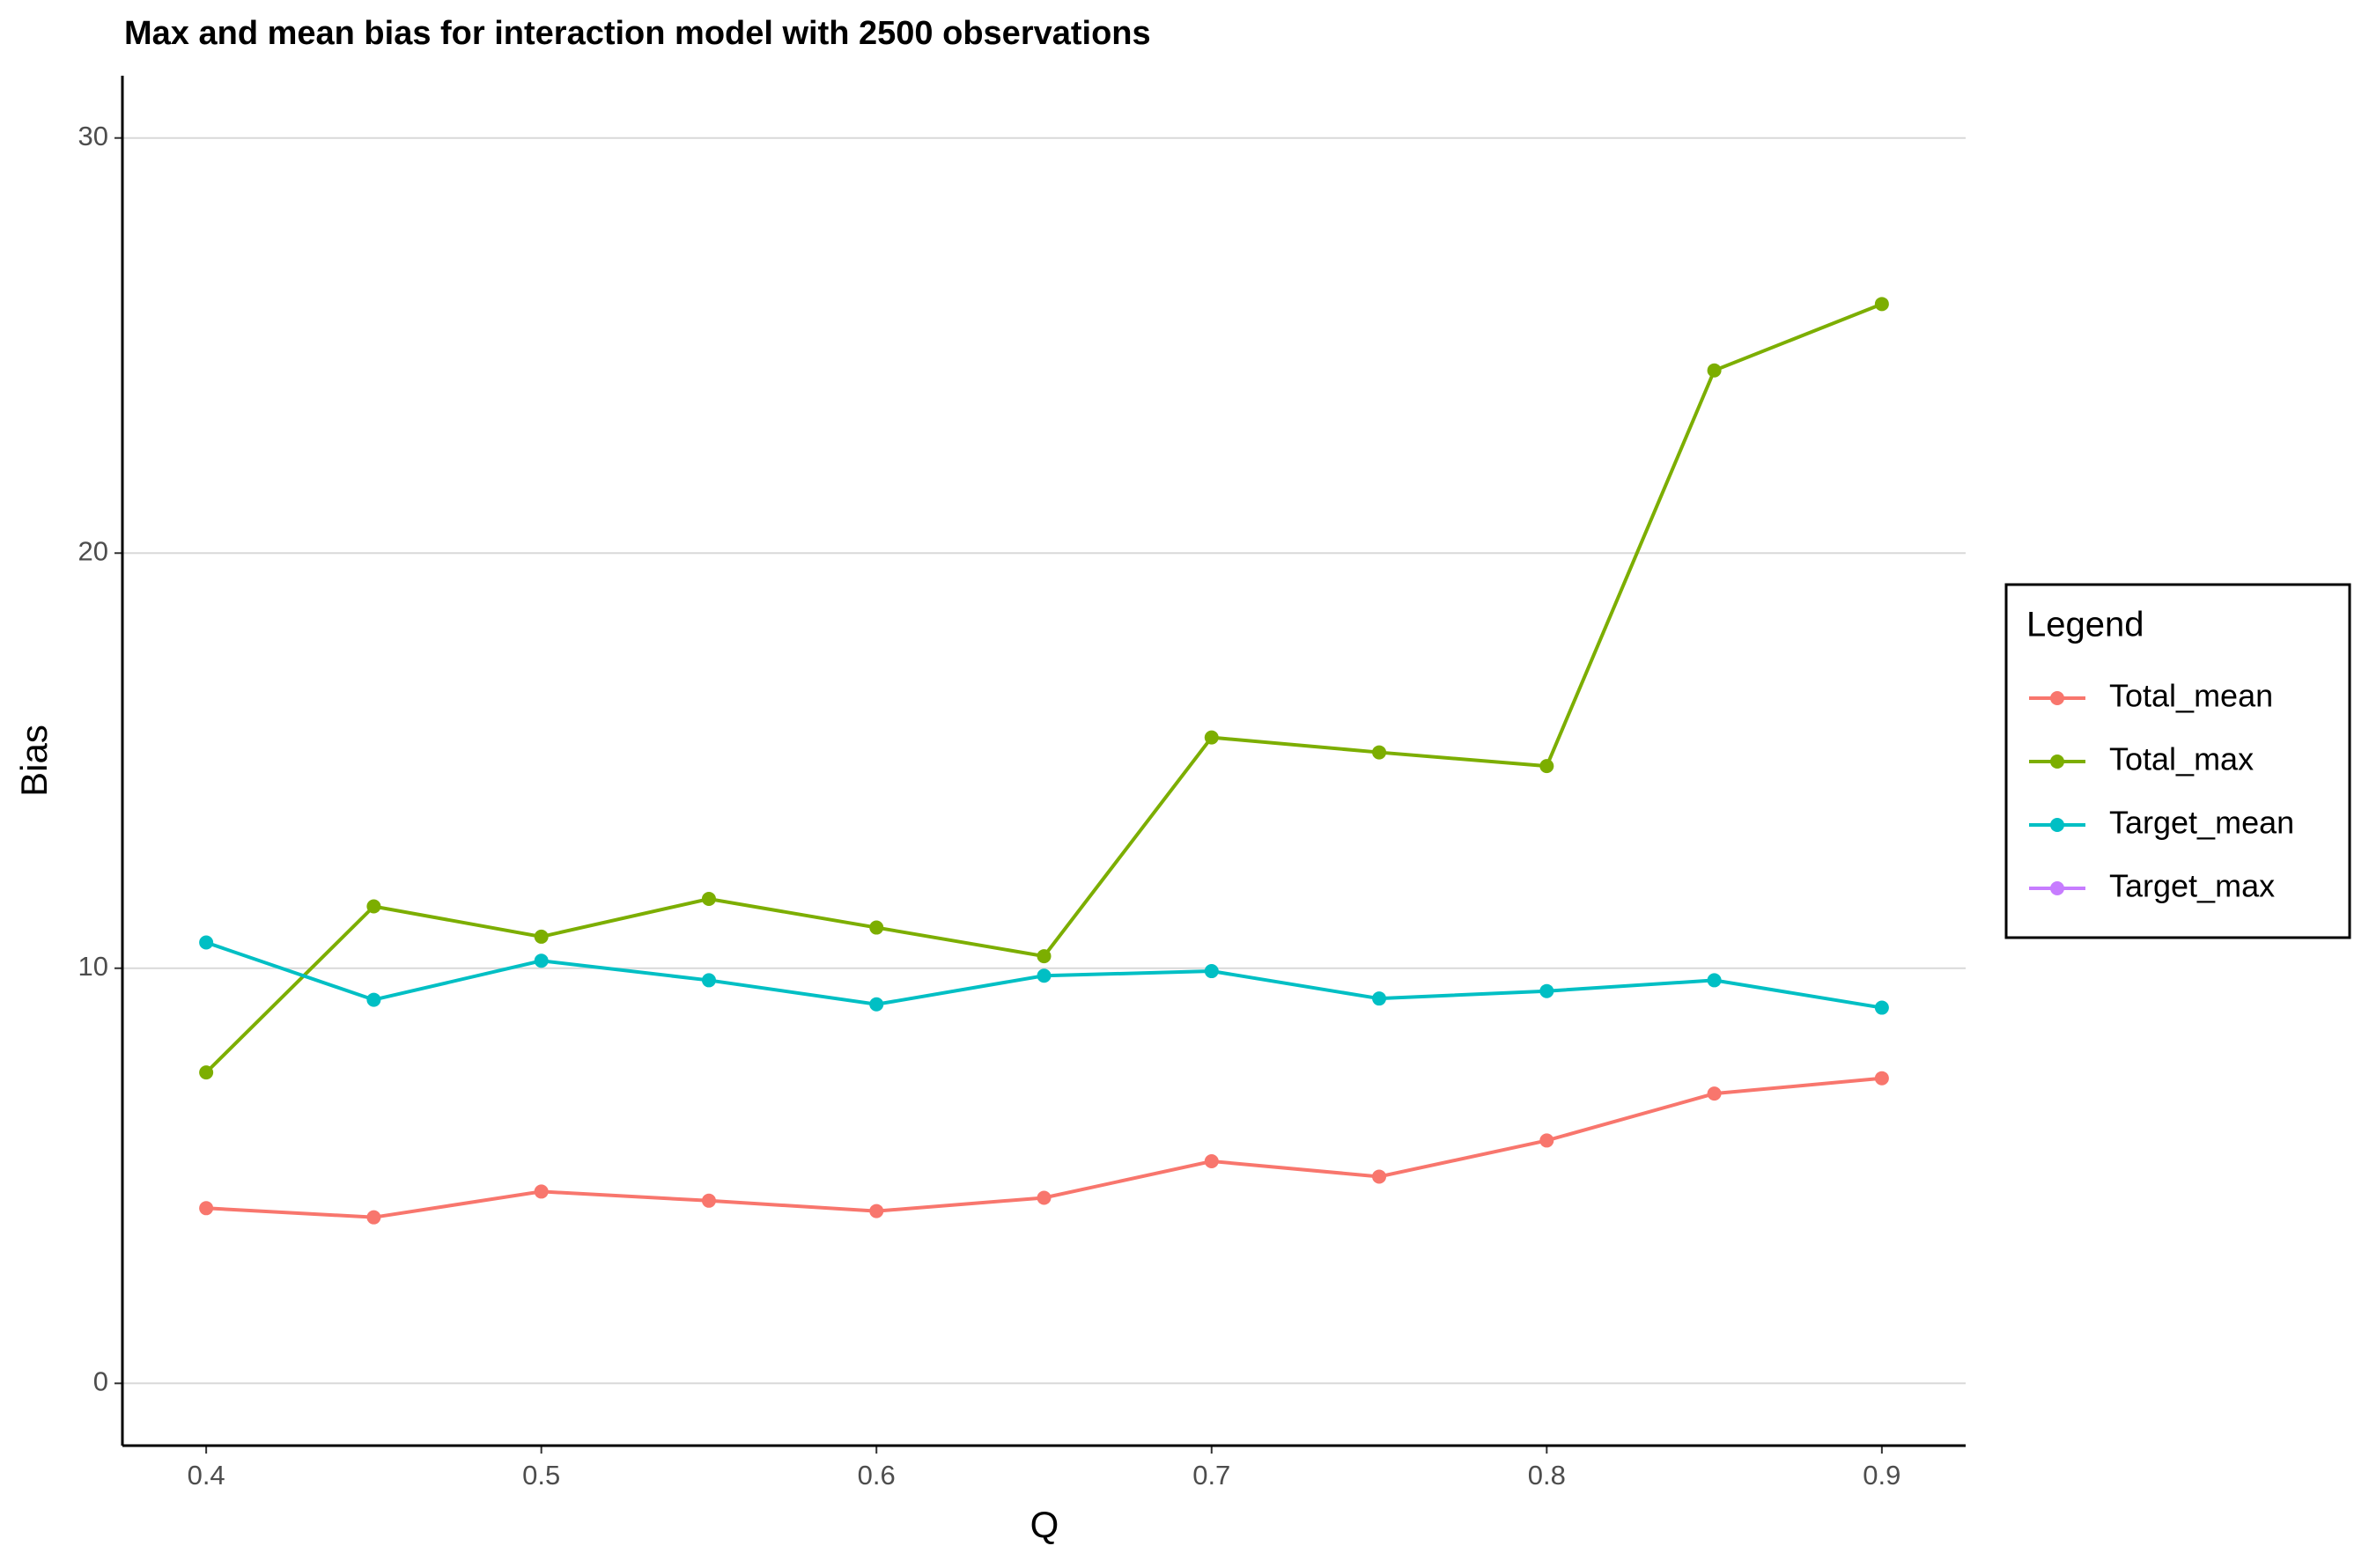 This screenshot has width=2369, height=1568. What do you see at coordinates (93, 967) in the screenshot?
I see `y-tick-label: 10` at bounding box center [93, 967].